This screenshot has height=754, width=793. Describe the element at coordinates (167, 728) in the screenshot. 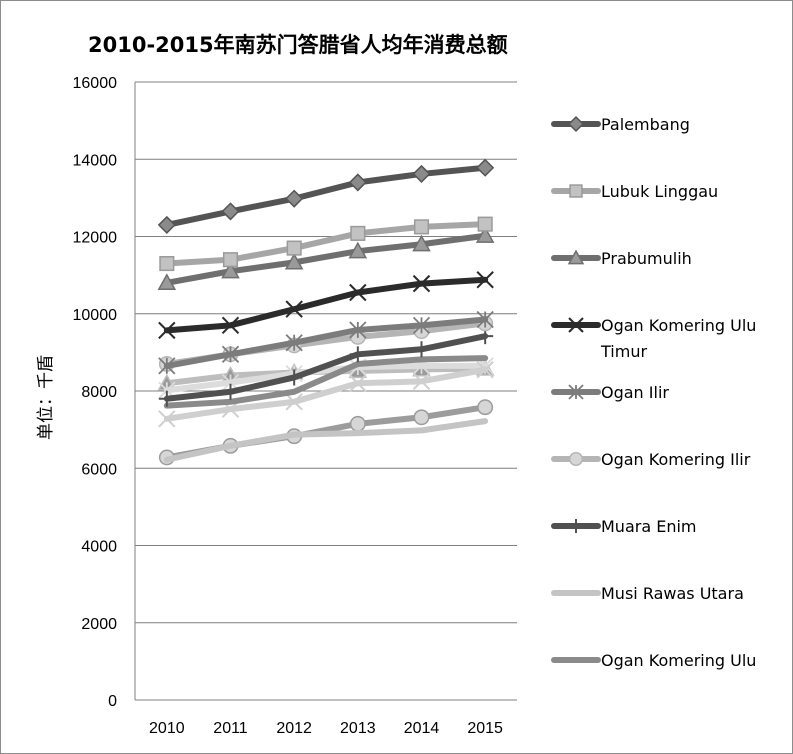

I see `x-tick-label: 2010` at that location.